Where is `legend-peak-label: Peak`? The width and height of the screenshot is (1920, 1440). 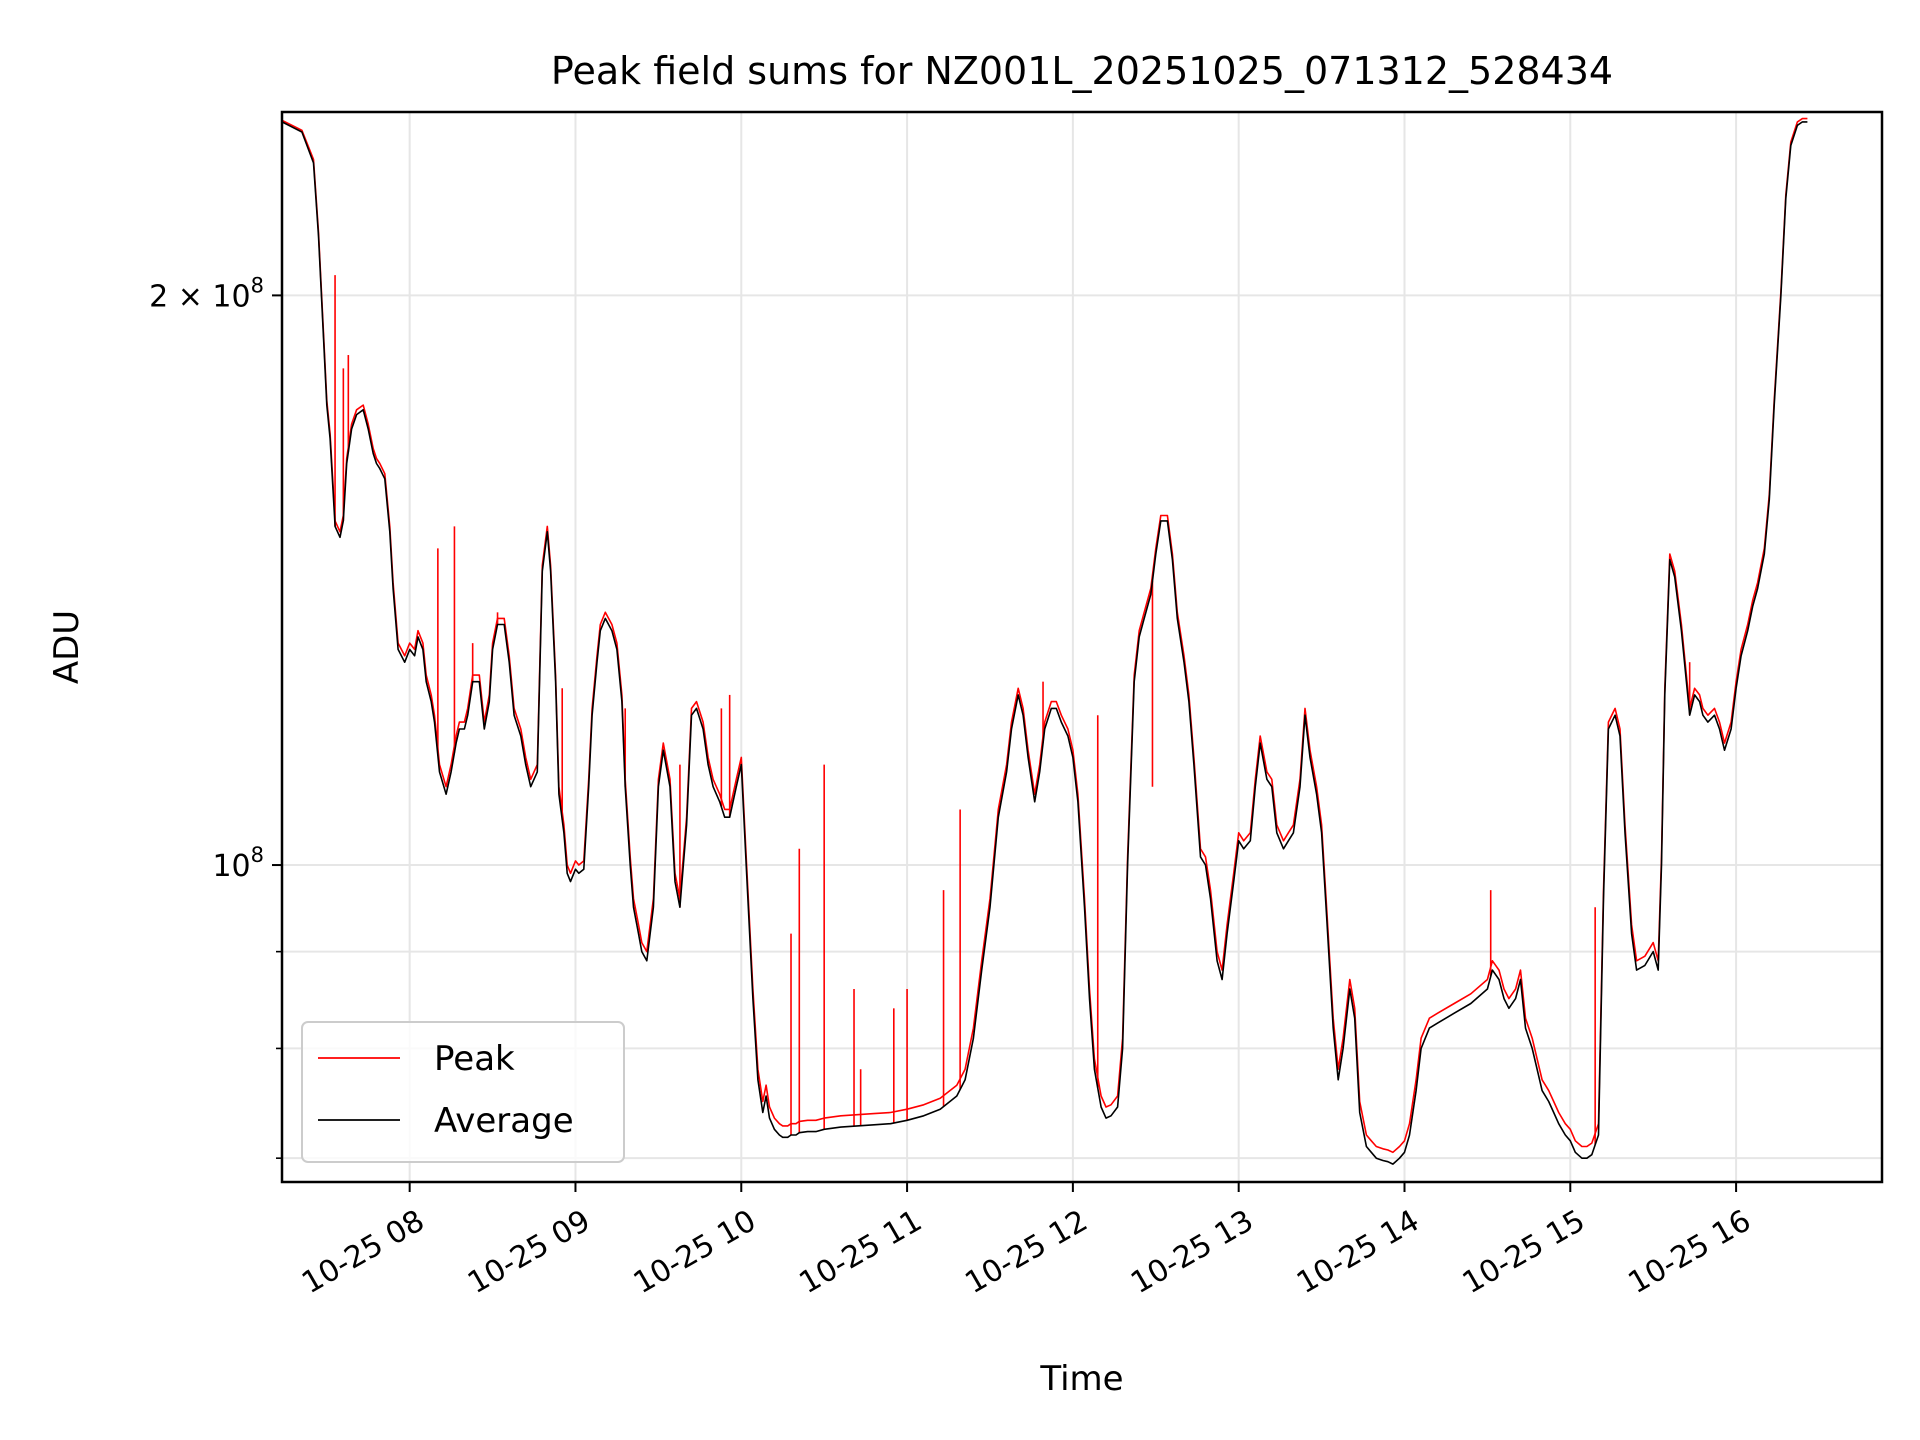
legend-peak-label: Peak is located at coordinates (474, 1059).